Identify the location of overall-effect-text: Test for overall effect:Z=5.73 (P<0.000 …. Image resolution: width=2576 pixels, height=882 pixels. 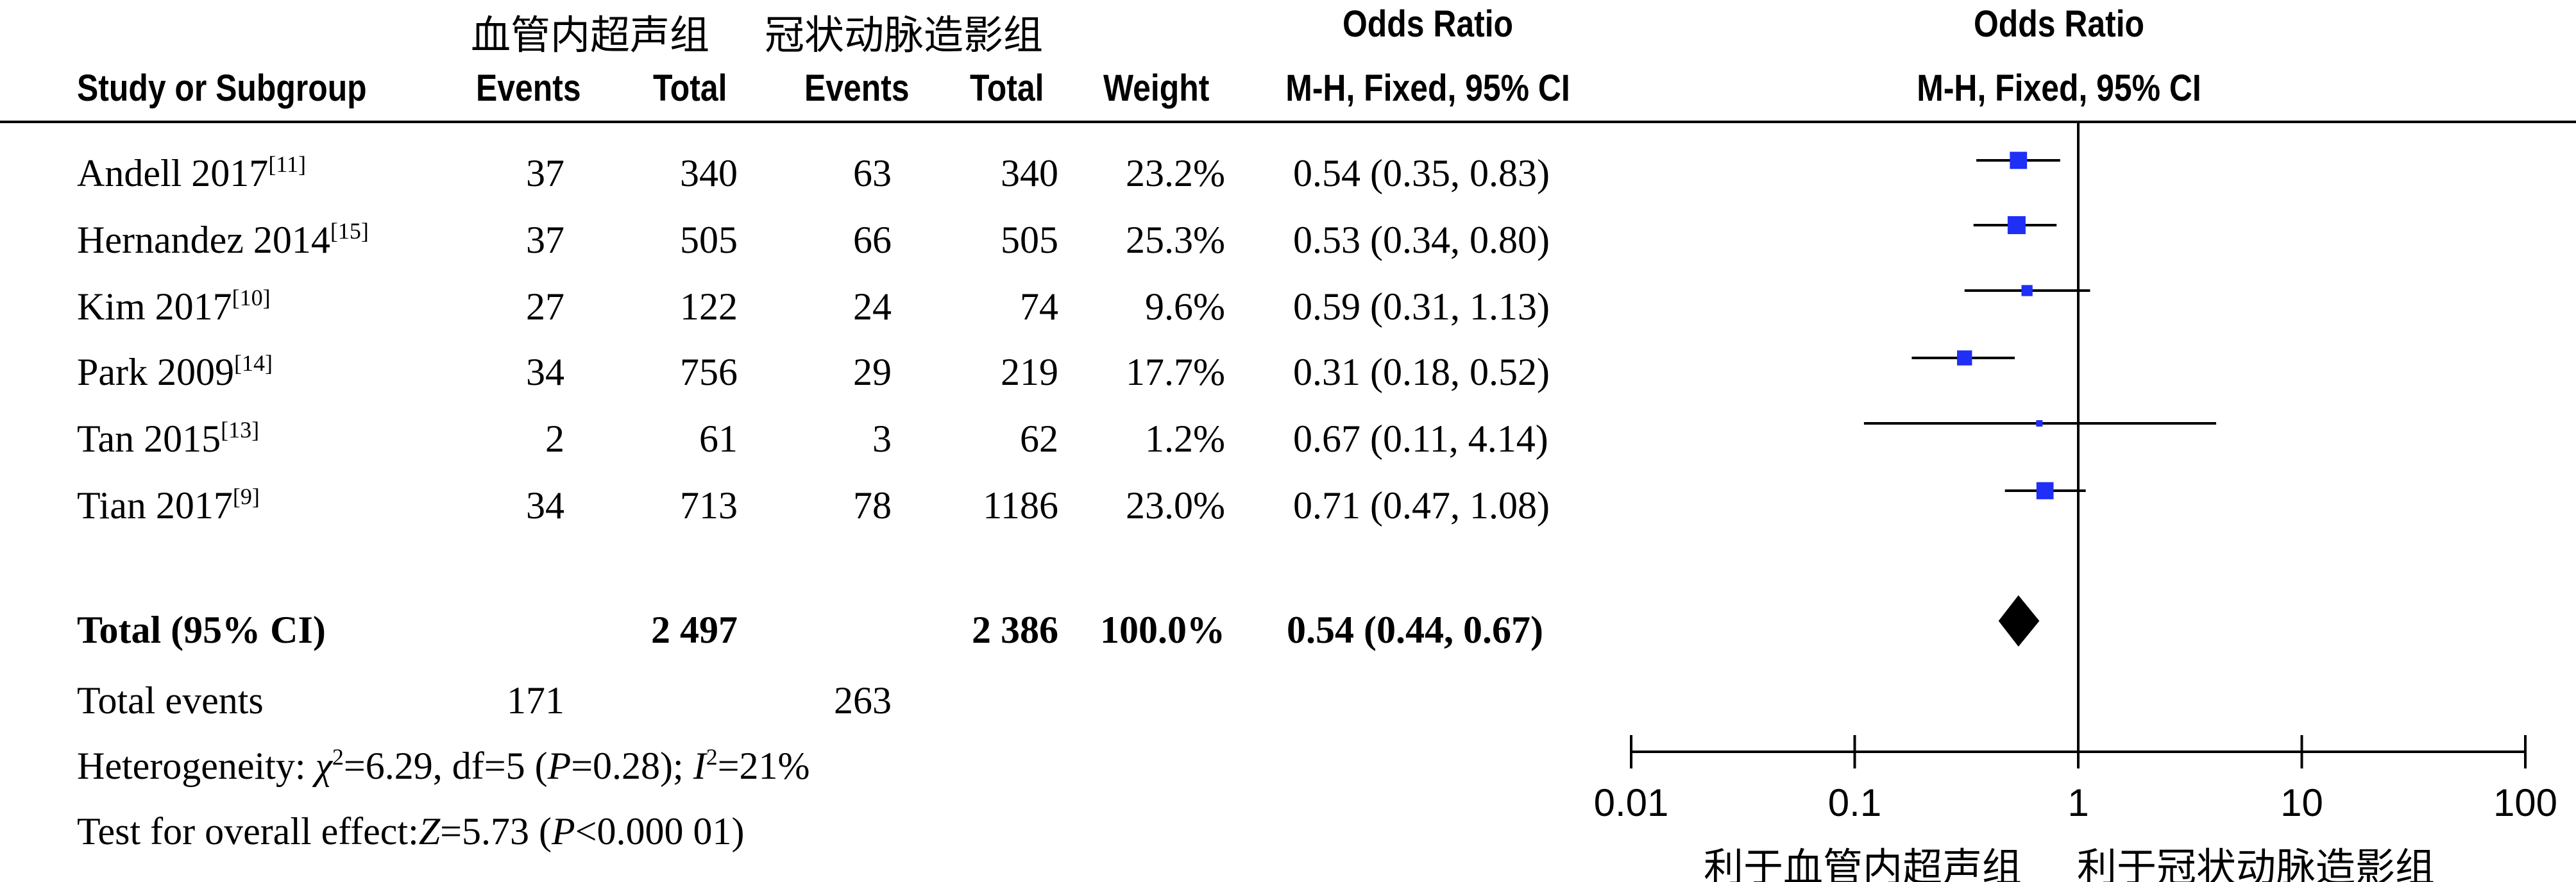
(411, 831).